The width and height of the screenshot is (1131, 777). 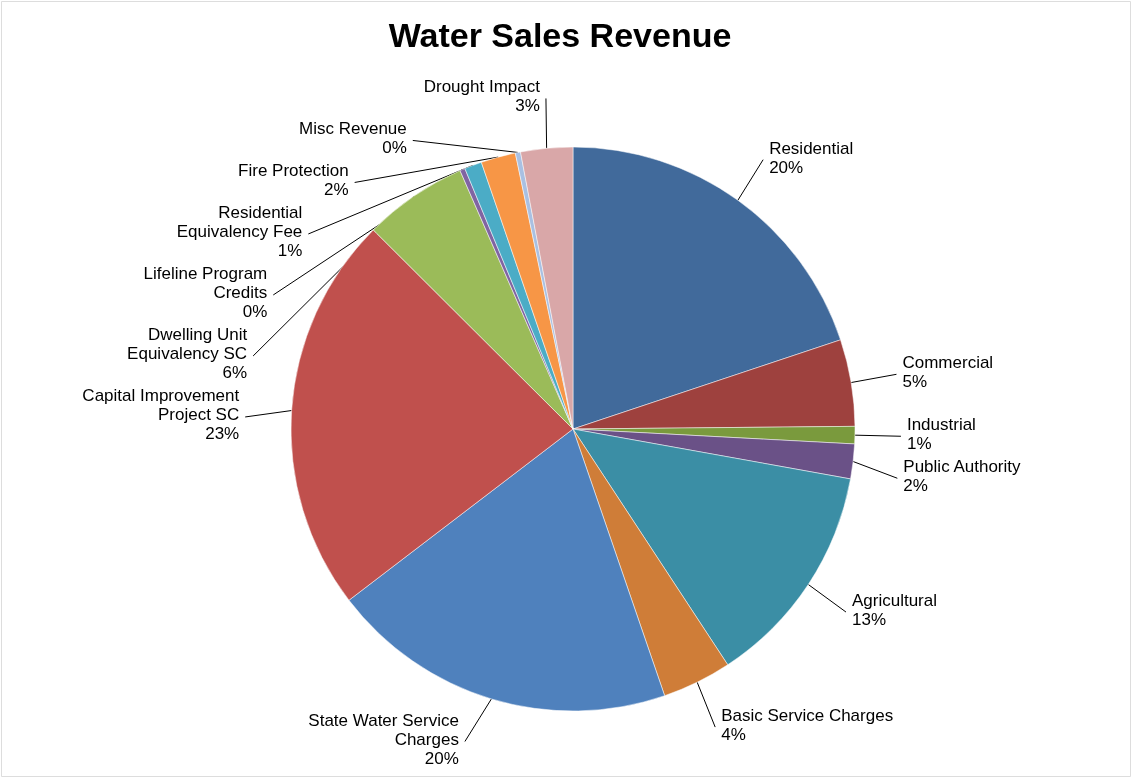 What do you see at coordinates (383, 730) in the screenshot?
I see `slice-label: State Water Service Charges` at bounding box center [383, 730].